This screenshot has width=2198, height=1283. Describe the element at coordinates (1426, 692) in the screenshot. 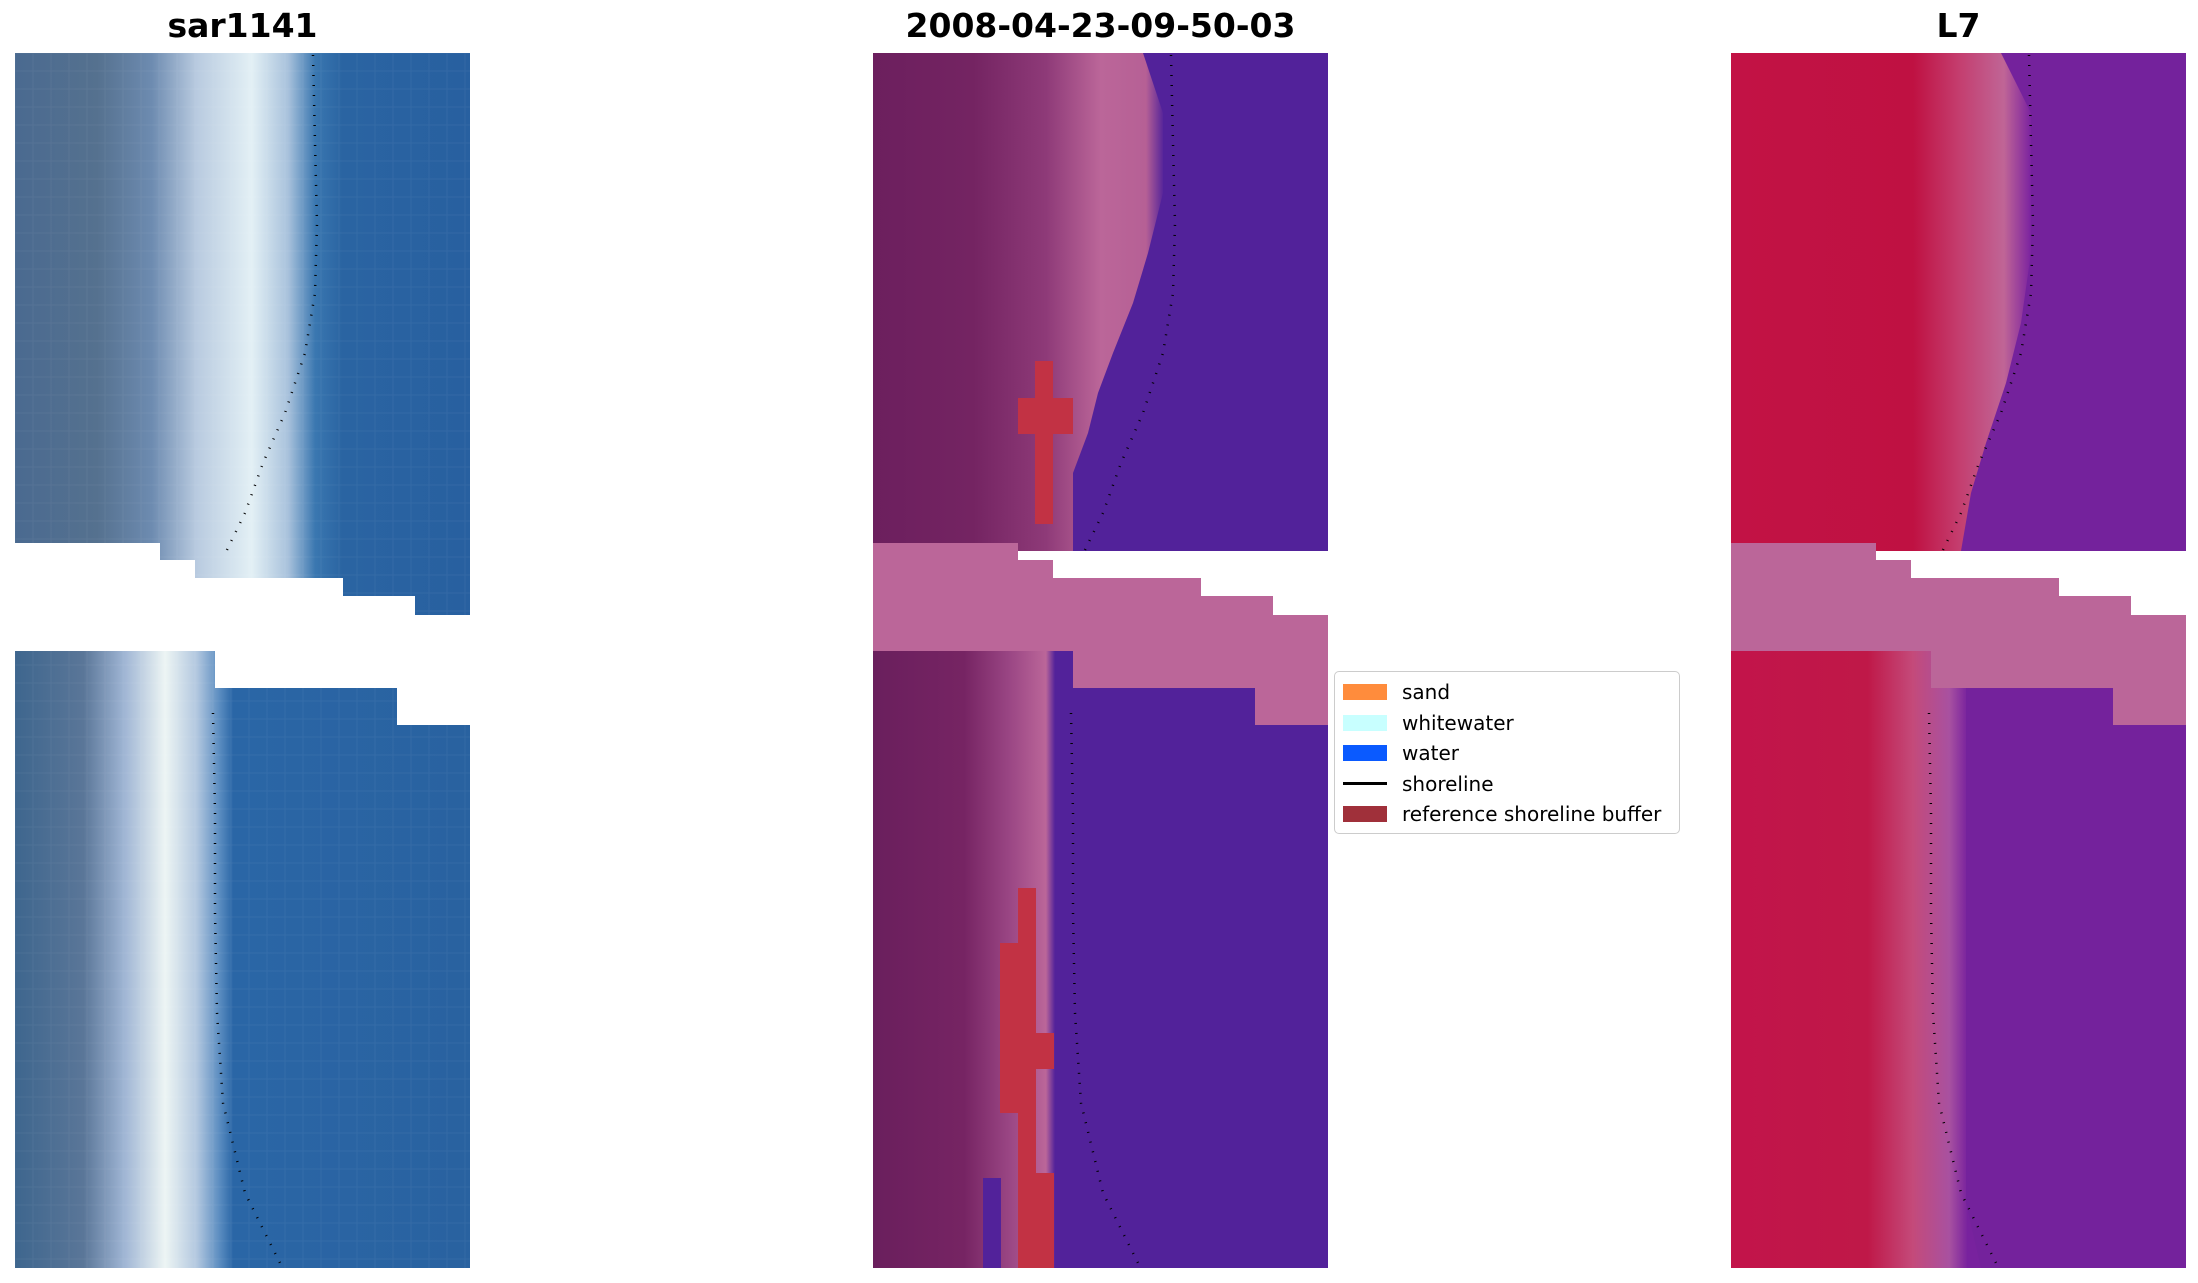

I see `legend-label: sand` at that location.